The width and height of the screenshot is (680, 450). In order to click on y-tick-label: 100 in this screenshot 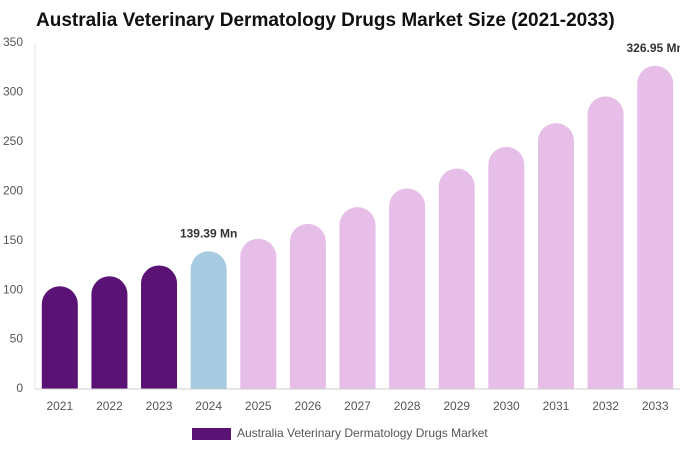, I will do `click(13, 289)`.